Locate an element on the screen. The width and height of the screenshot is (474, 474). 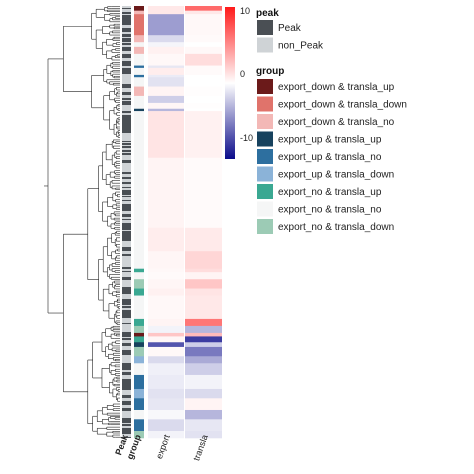
legend-label: export_down & transla_up is located at coordinates (336, 87).